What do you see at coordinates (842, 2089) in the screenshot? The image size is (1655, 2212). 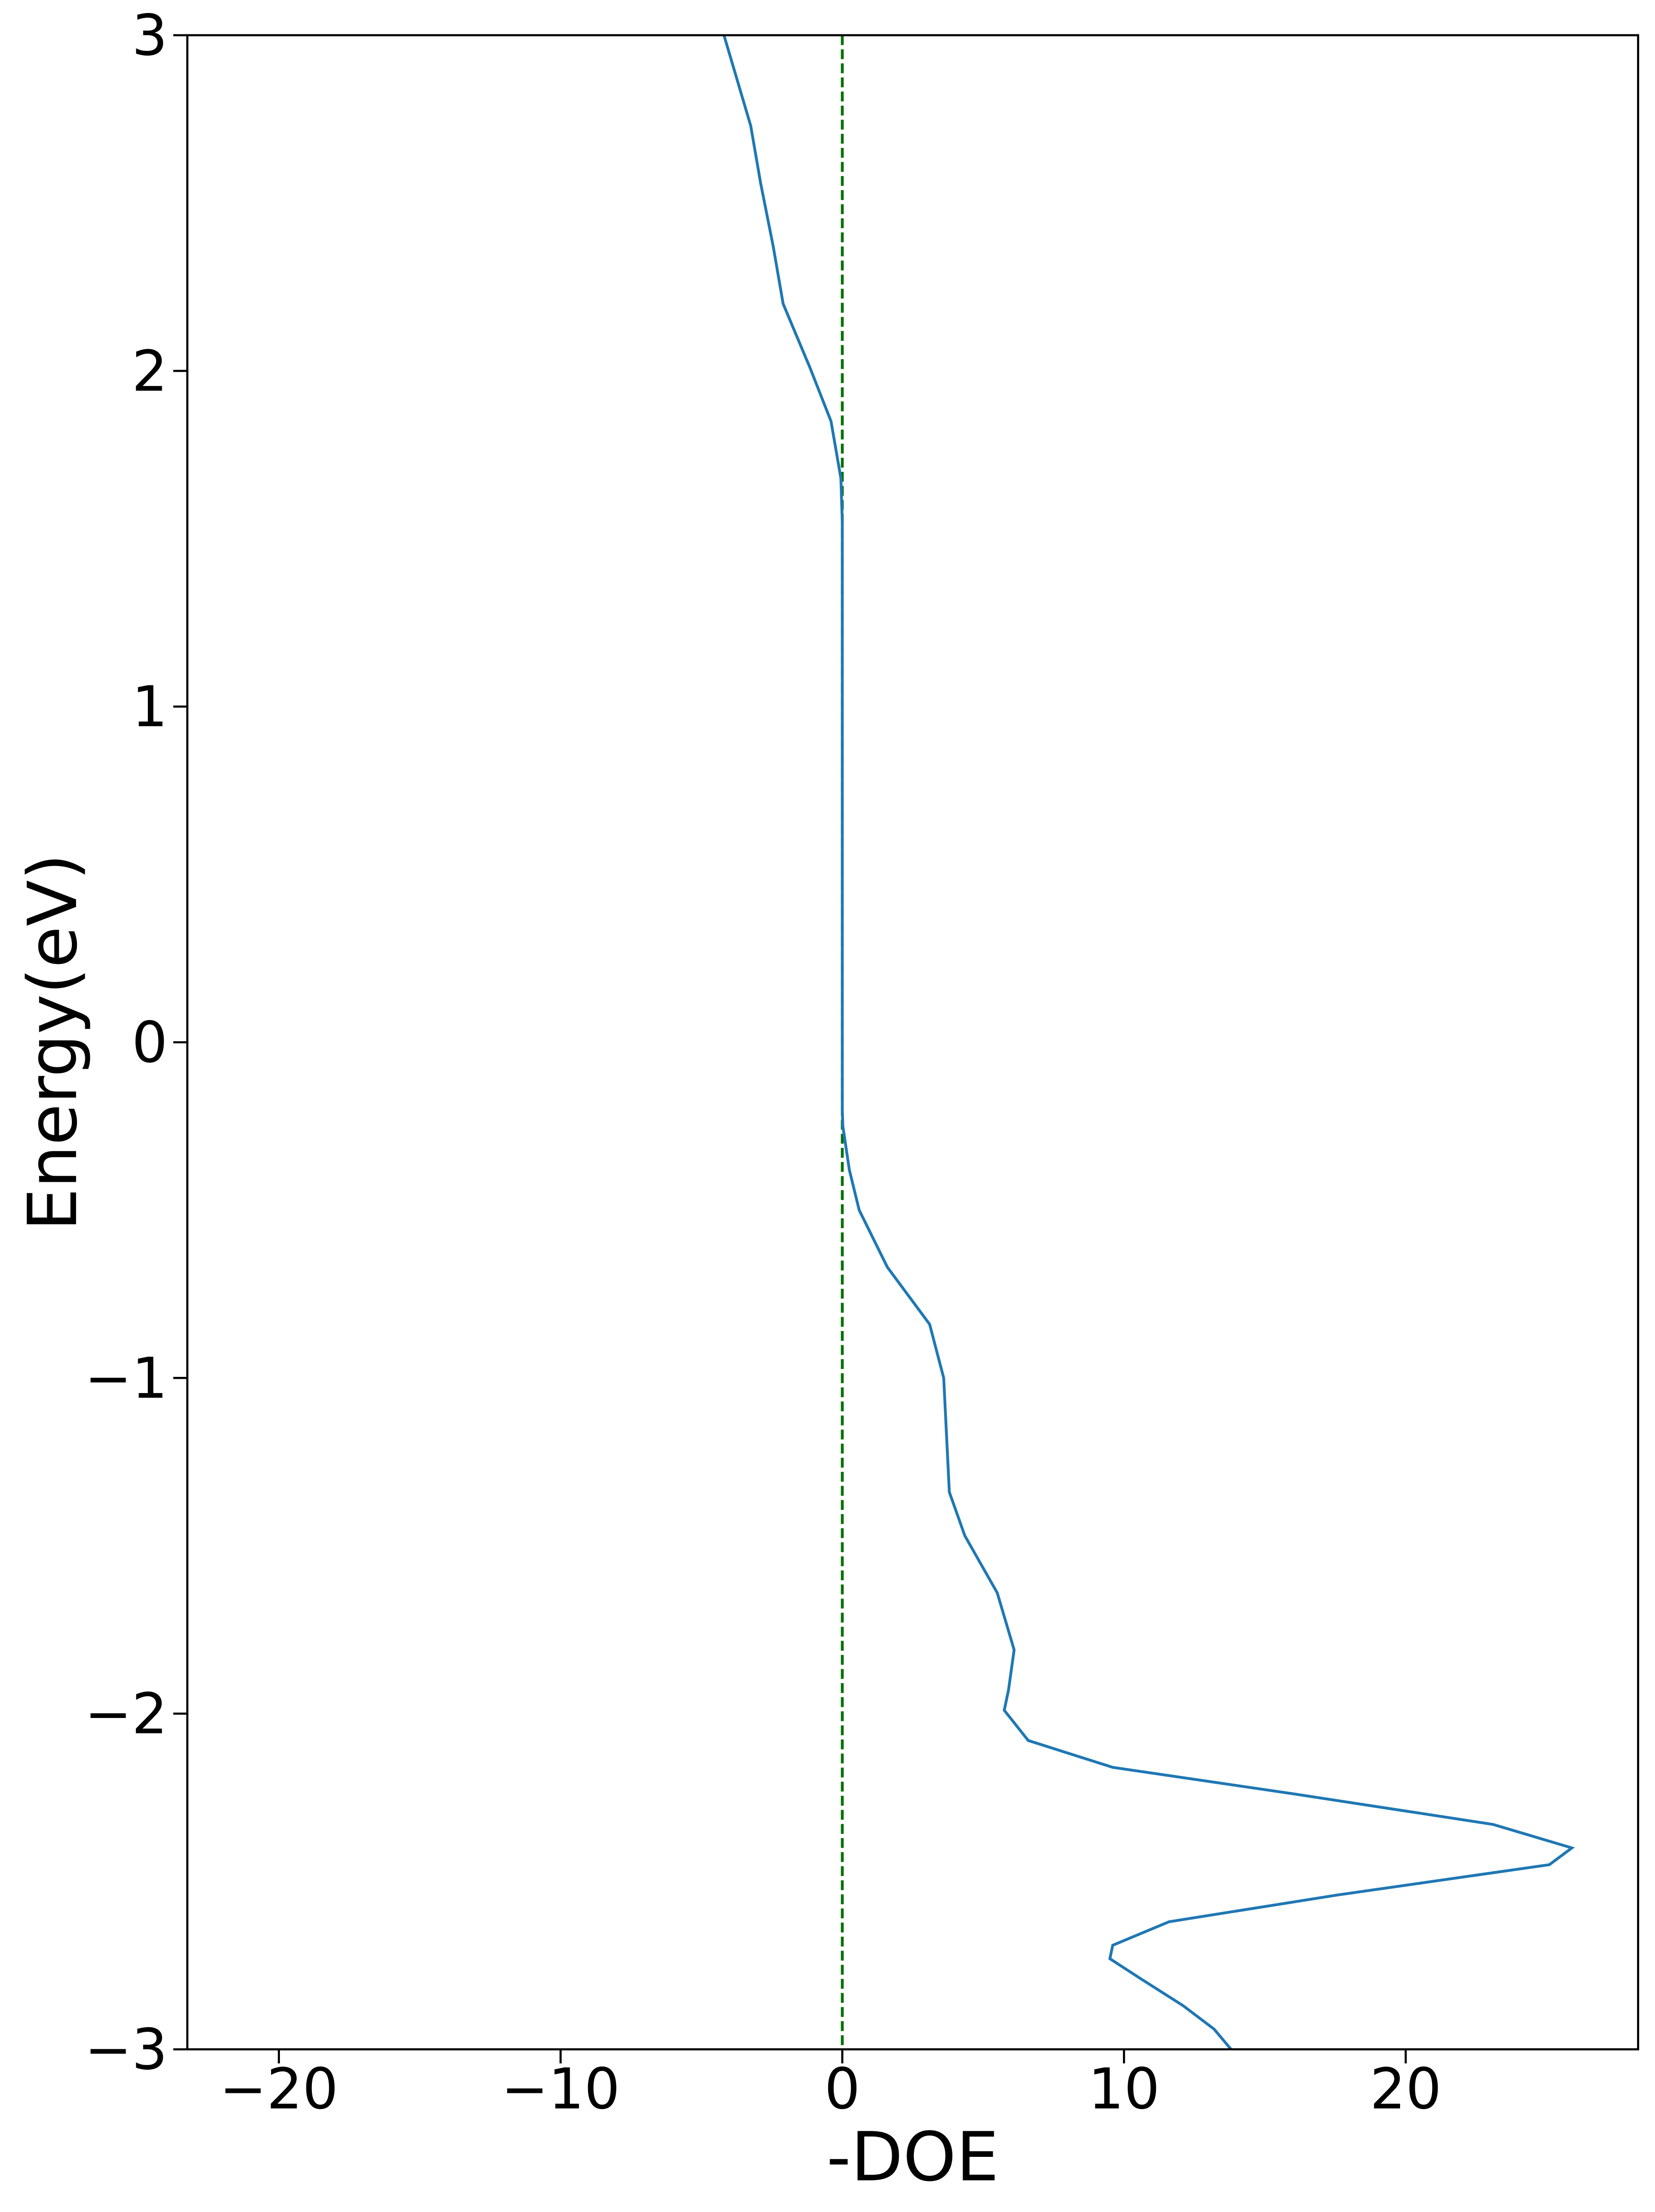 I see `x-tick-label: 0` at bounding box center [842, 2089].